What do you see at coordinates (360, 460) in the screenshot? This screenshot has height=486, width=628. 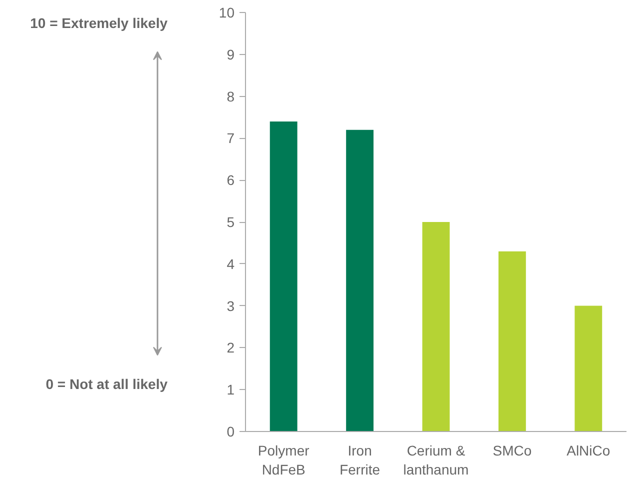 I see `x-tick-label: Iron Ferrite` at bounding box center [360, 460].